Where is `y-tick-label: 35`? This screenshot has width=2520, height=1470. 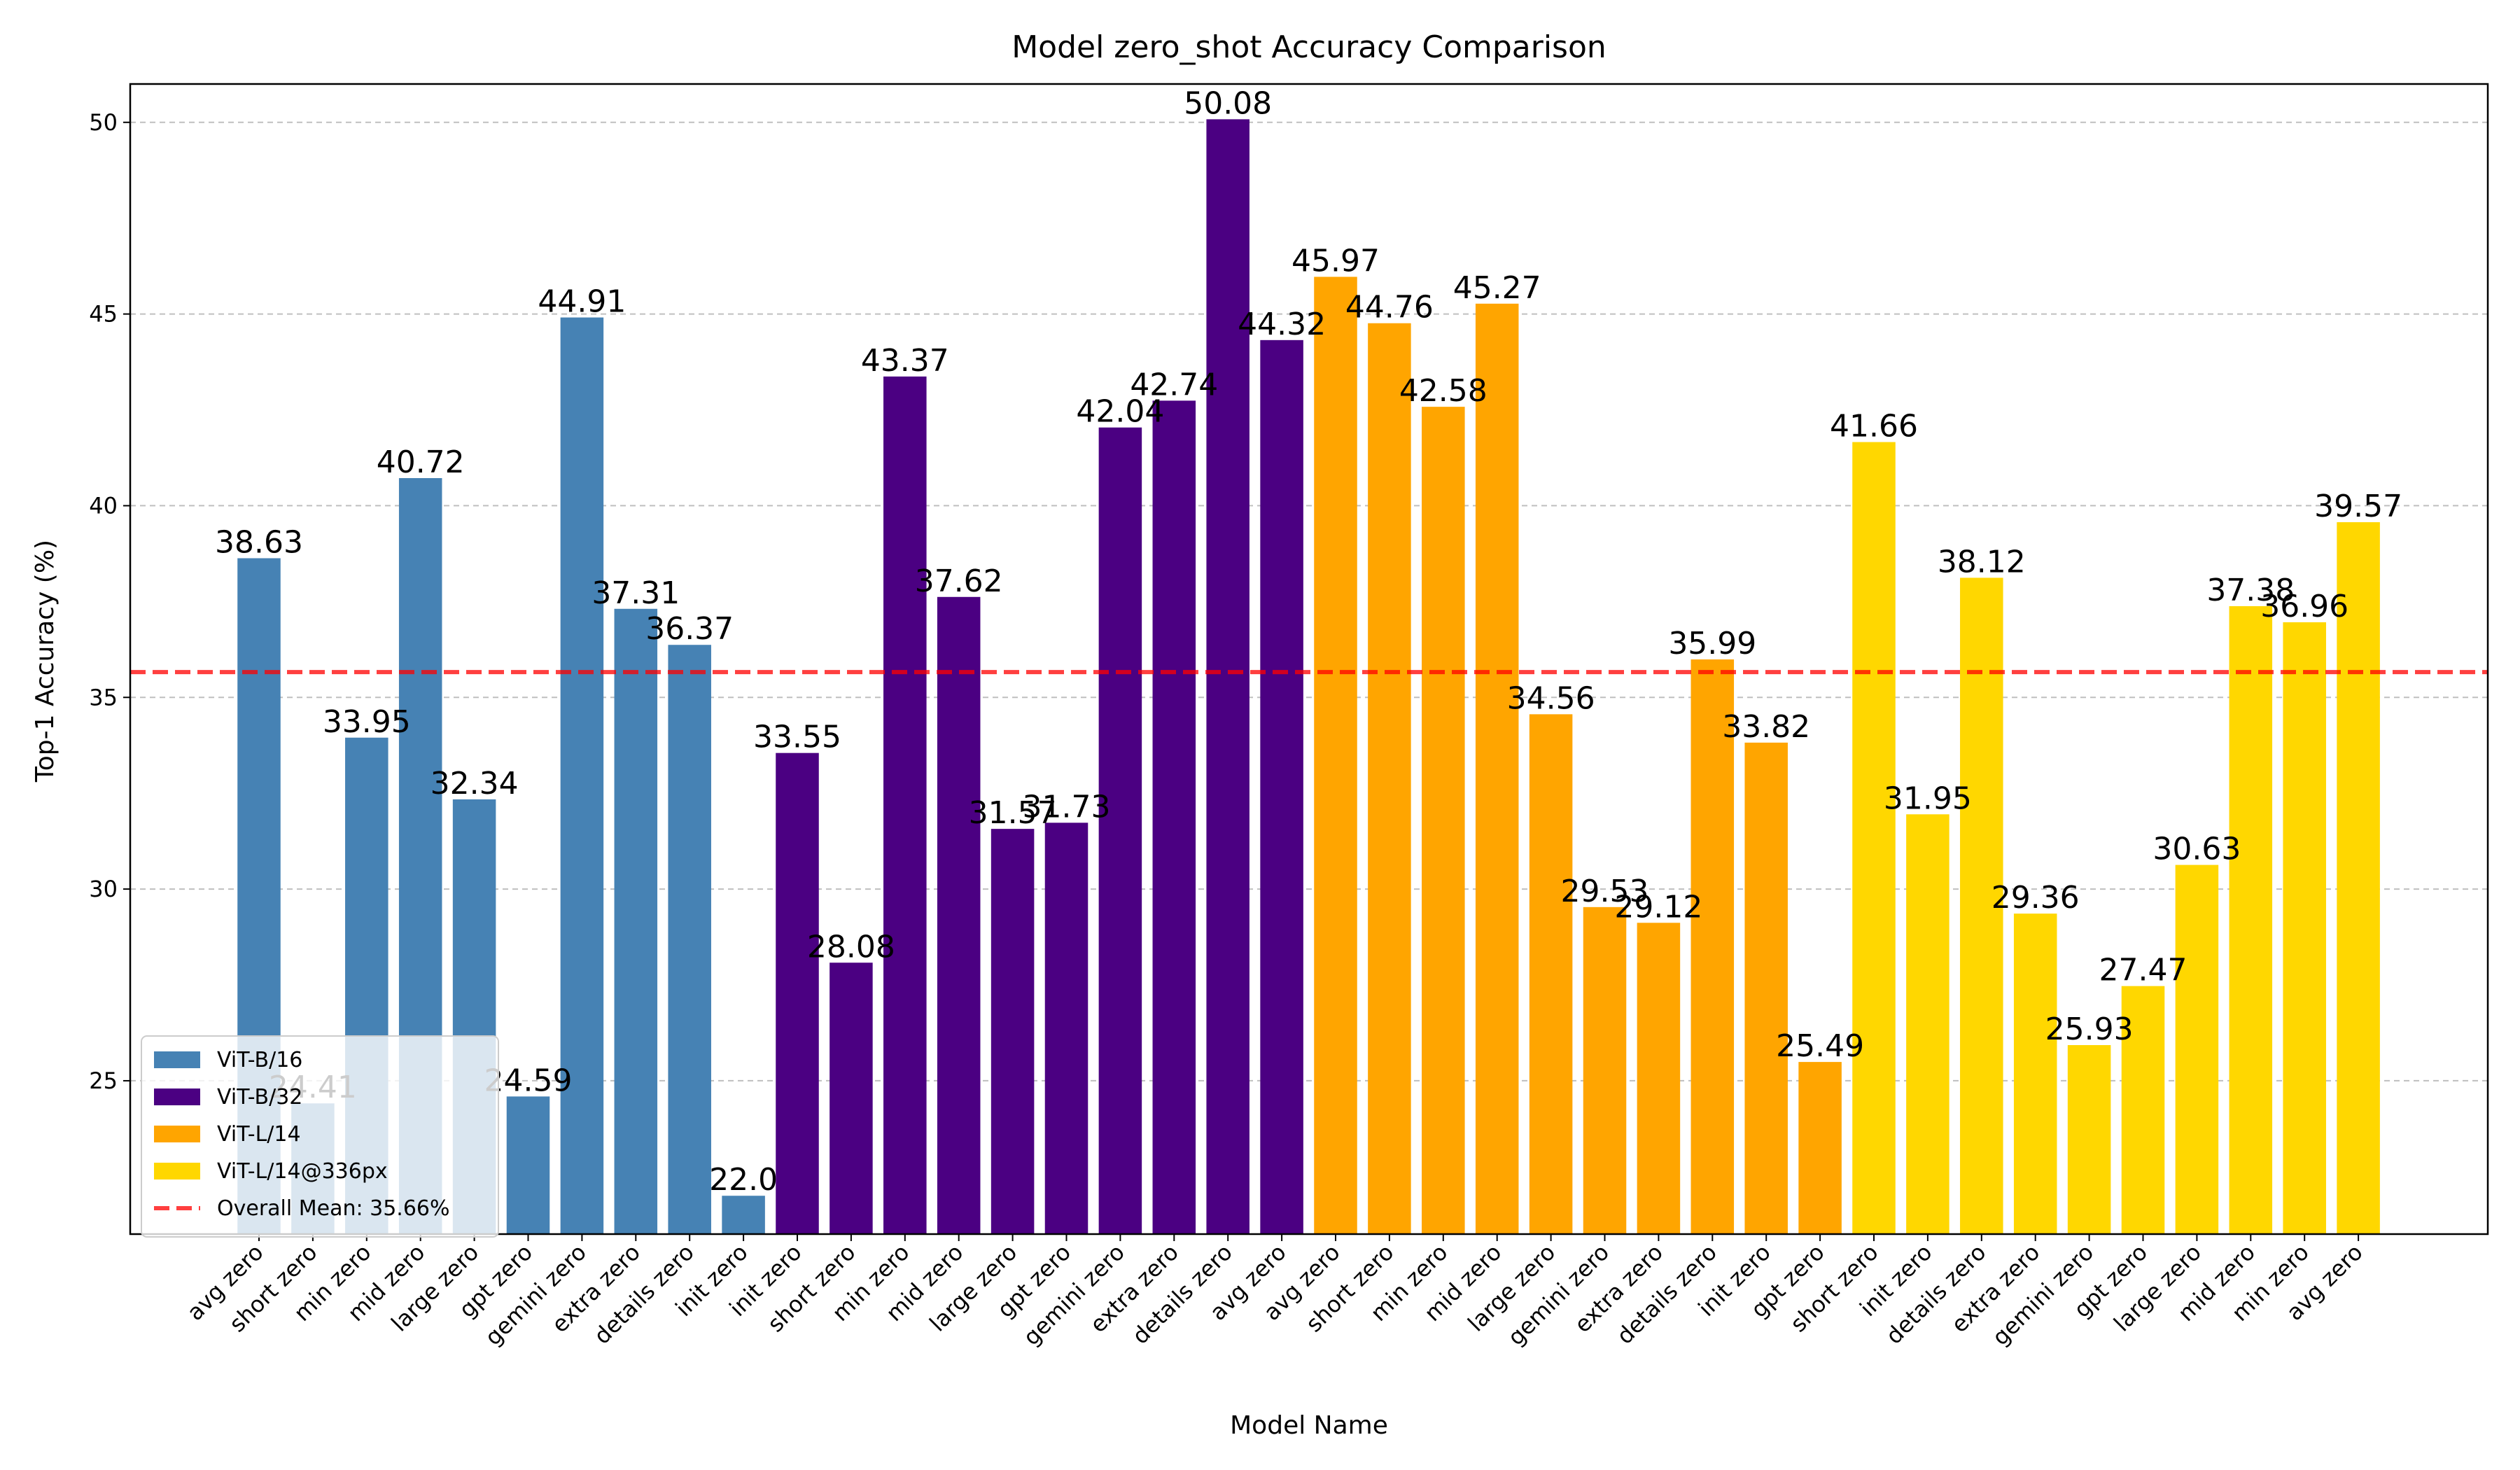
y-tick-label: 35 is located at coordinates (103, 697).